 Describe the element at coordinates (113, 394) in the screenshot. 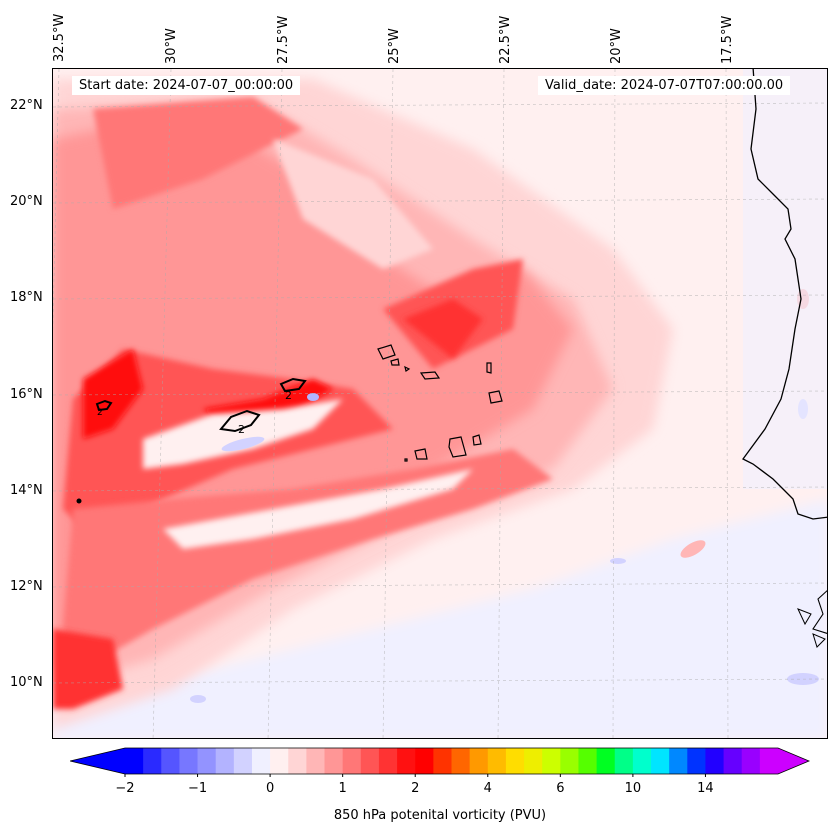

I see `pv-core-west` at that location.